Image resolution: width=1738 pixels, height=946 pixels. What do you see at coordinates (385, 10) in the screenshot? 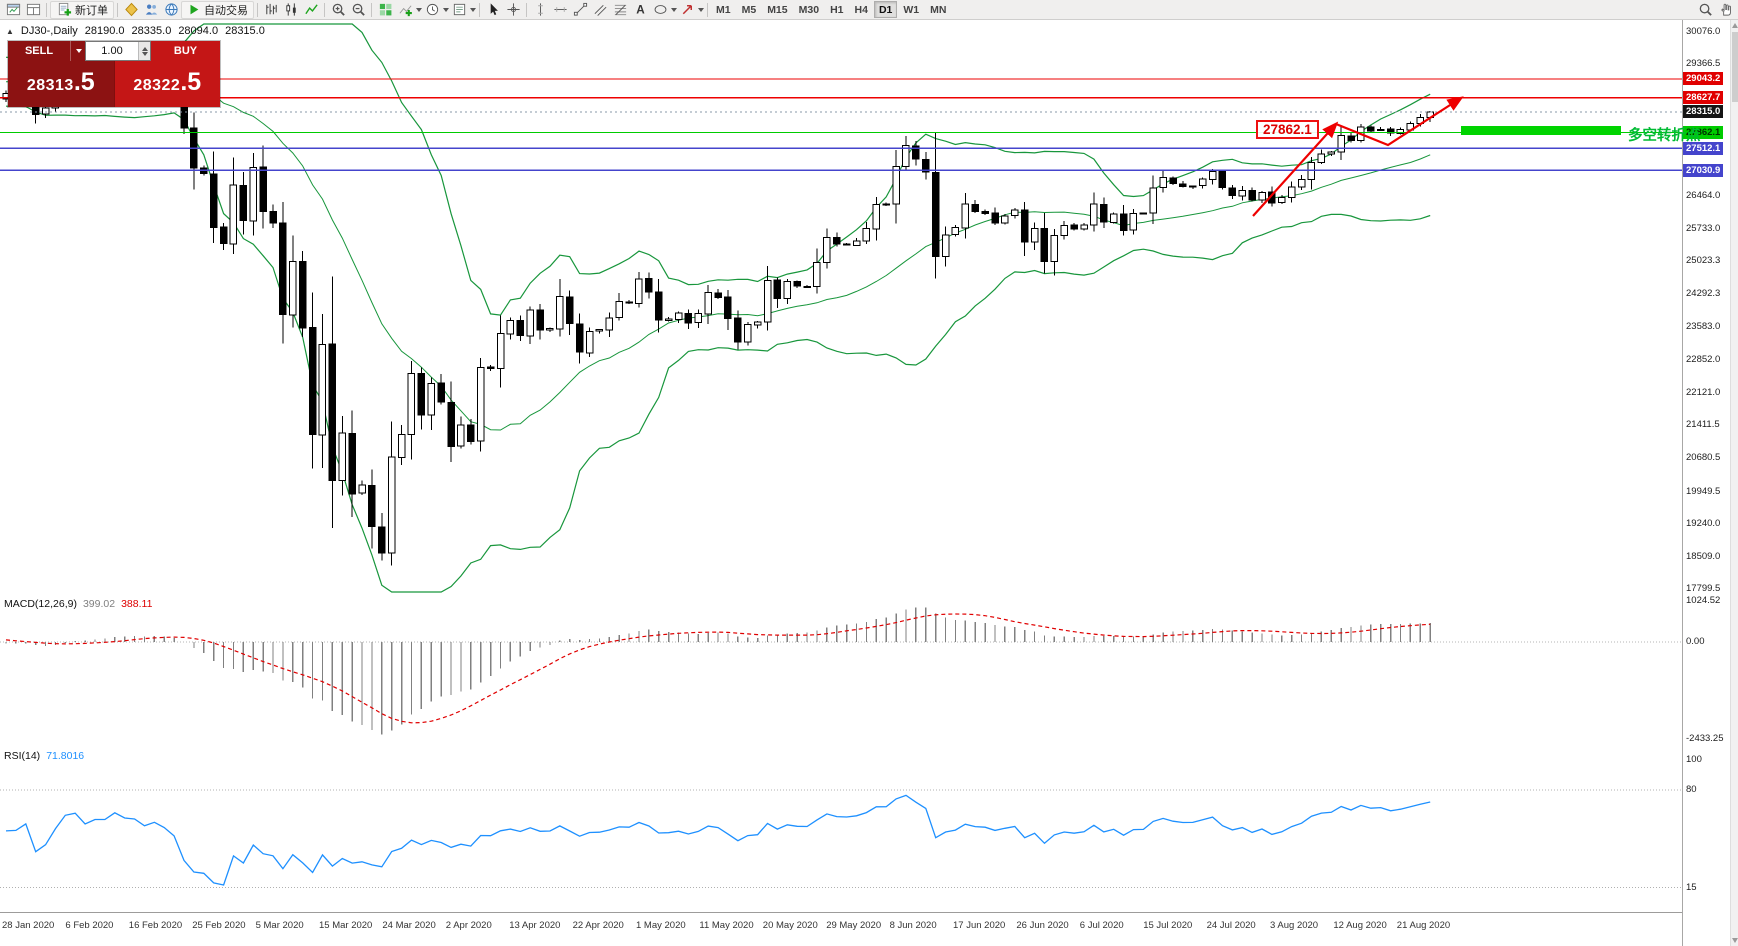
I see `tile-windows-icon` at bounding box center [385, 10].